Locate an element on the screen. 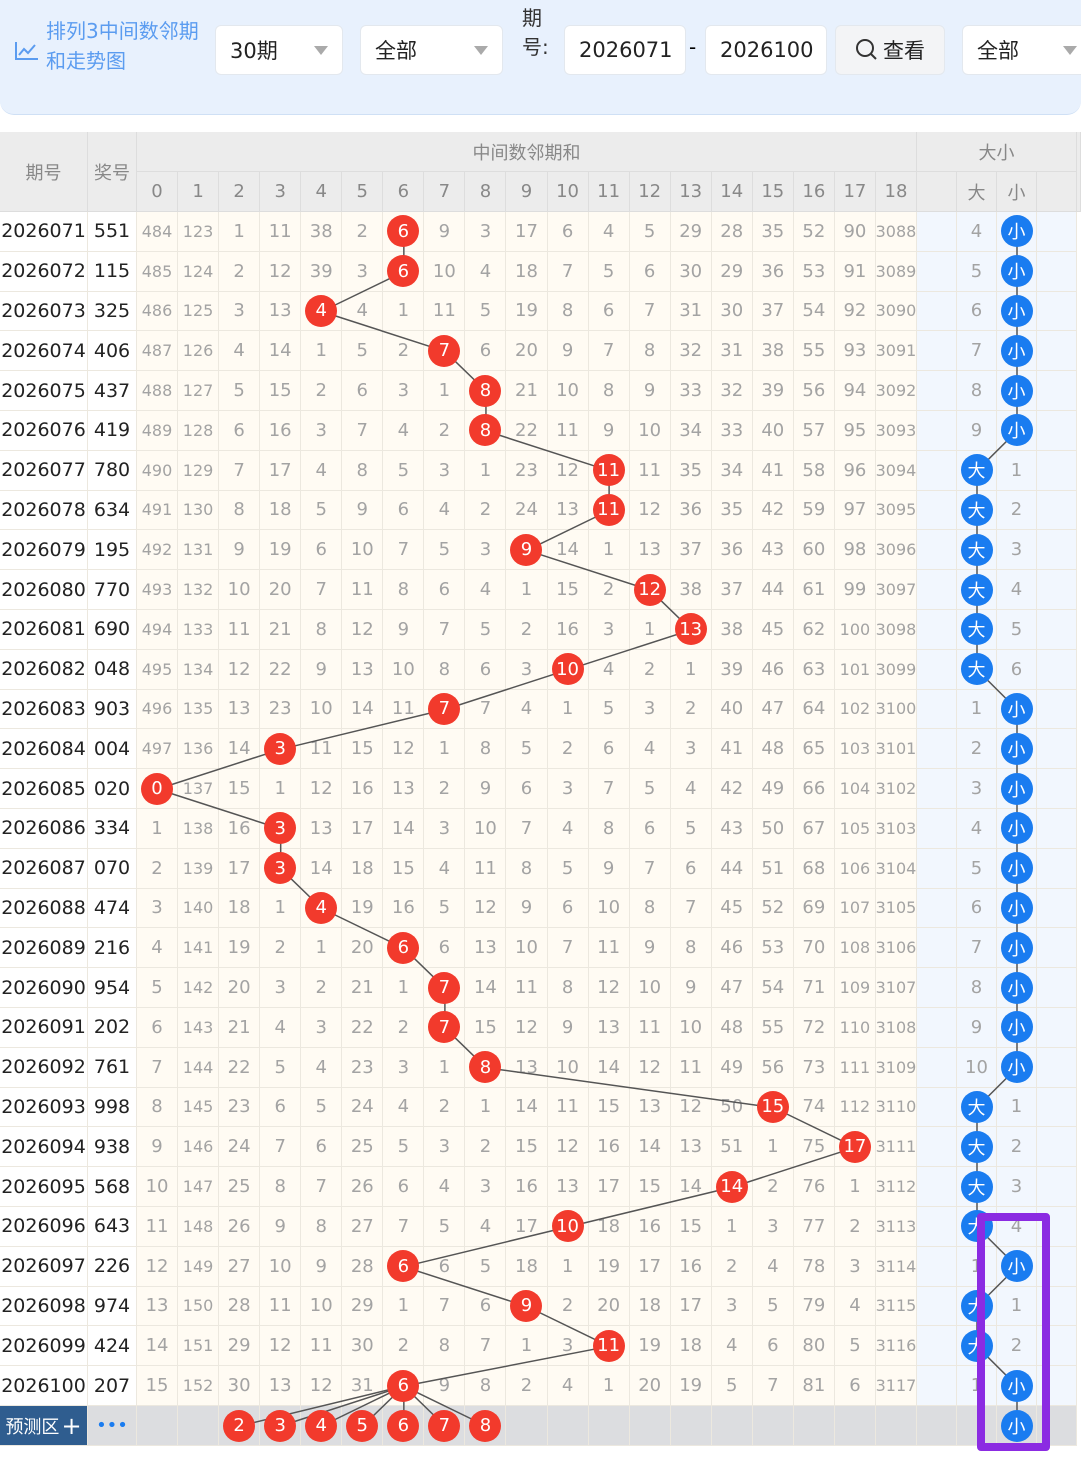 The image size is (1081, 1462). value-cell: 13 is located at coordinates (609, 1028).